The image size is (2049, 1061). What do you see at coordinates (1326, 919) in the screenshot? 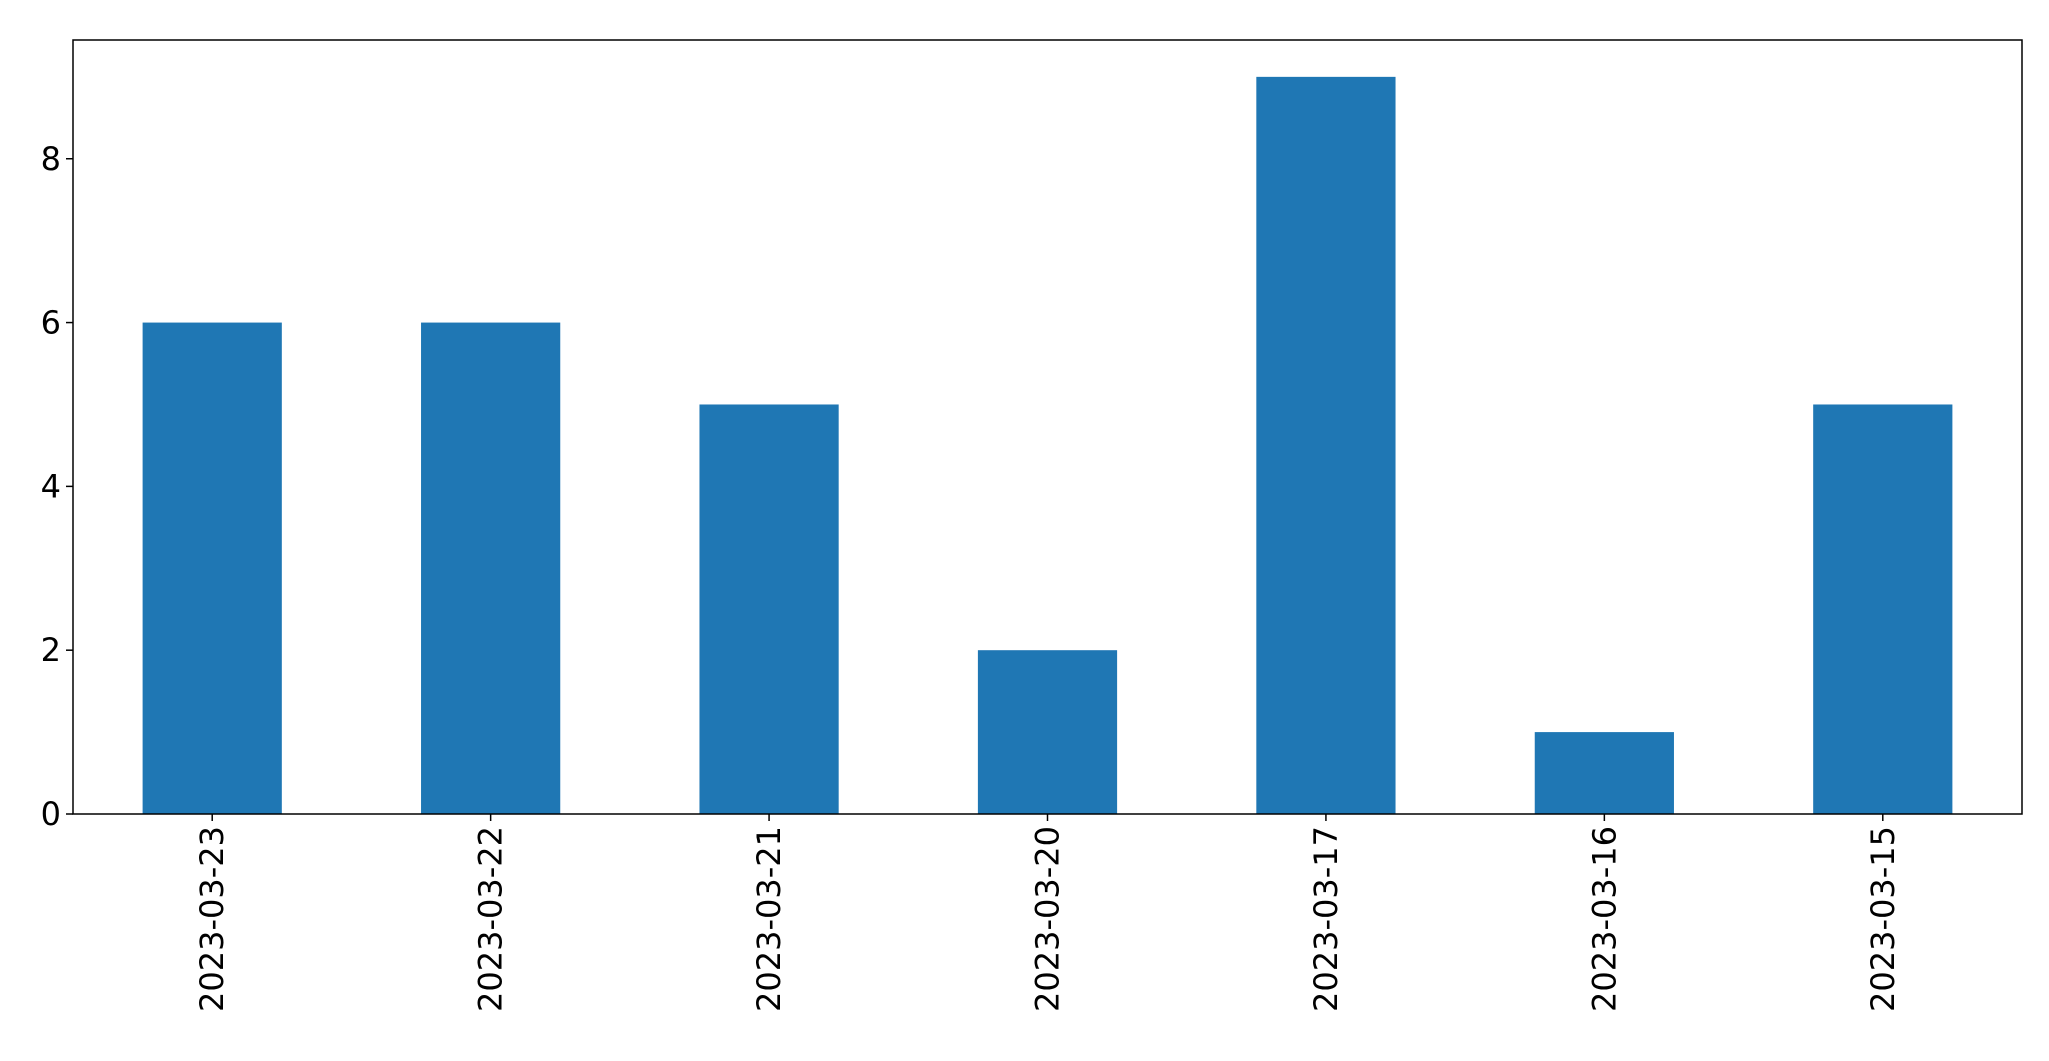
I see `x-tick-label: 2023-03-17` at bounding box center [1326, 919].